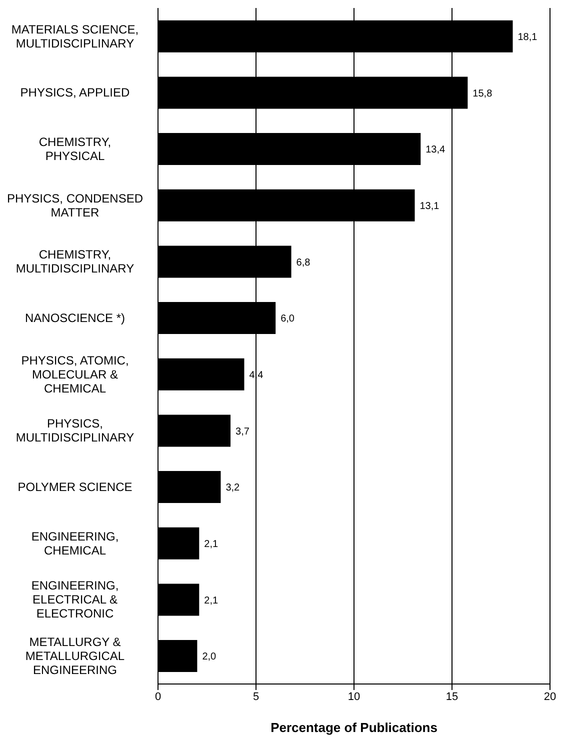 The image size is (568, 752). I want to click on x-axis-title: Percentage of Publications, so click(354, 727).